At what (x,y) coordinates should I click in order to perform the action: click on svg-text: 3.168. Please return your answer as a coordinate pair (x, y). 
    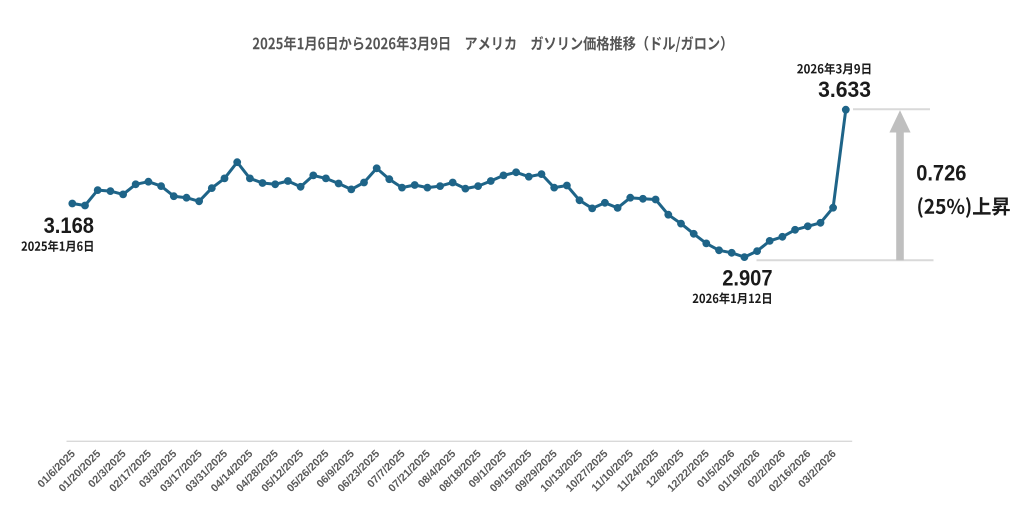
    Looking at the image, I should click on (69, 225).